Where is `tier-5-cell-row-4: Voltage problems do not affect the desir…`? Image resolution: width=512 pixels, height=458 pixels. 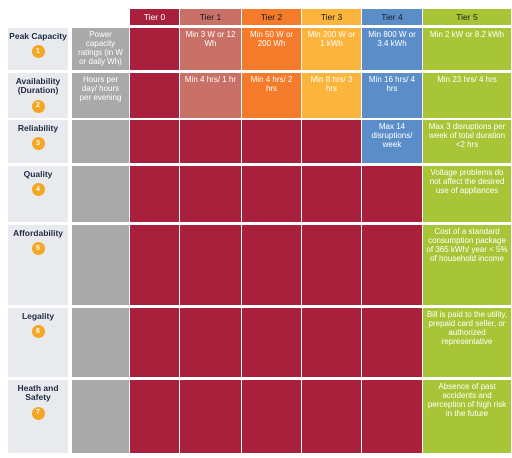
tier-5-cell-row-4: Voltage problems do not affect the desir… is located at coordinates (467, 194).